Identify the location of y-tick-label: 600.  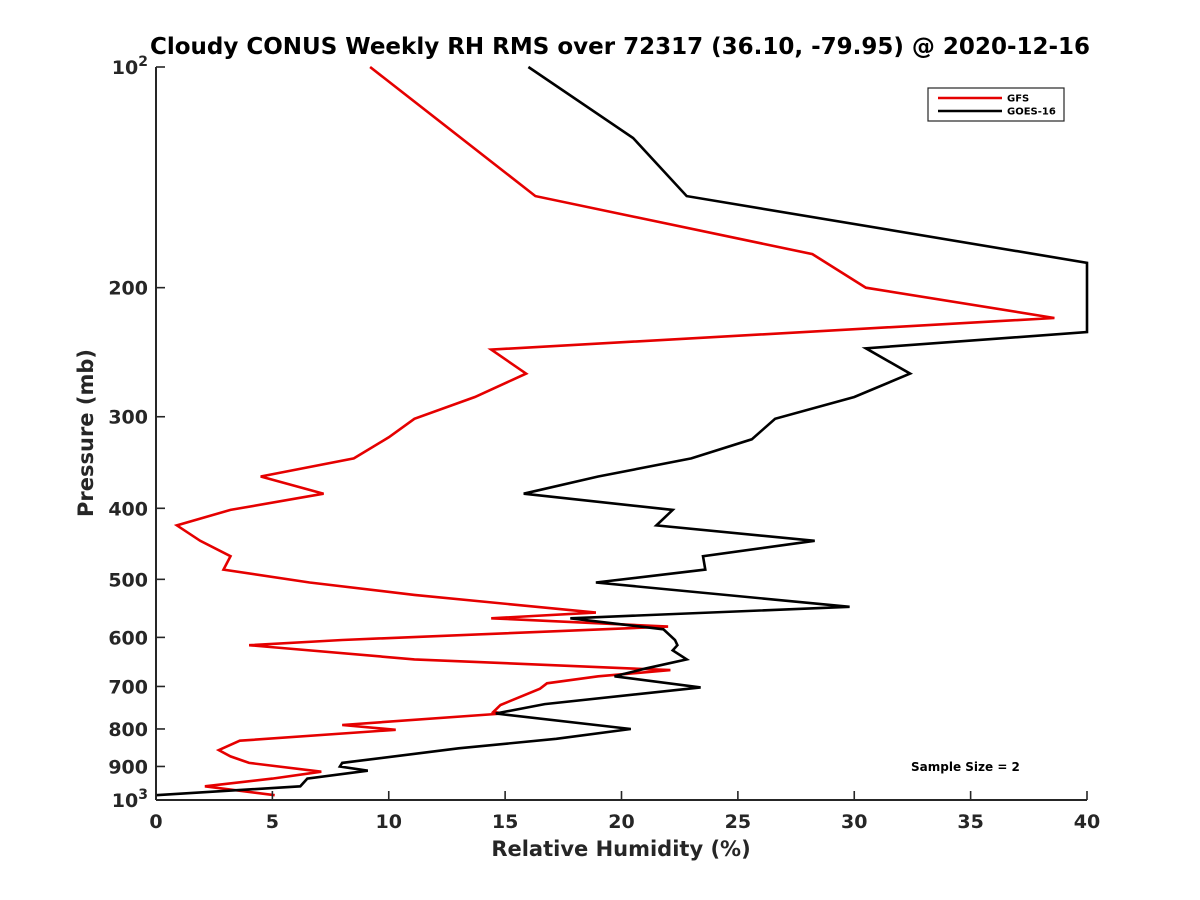
(128, 638).